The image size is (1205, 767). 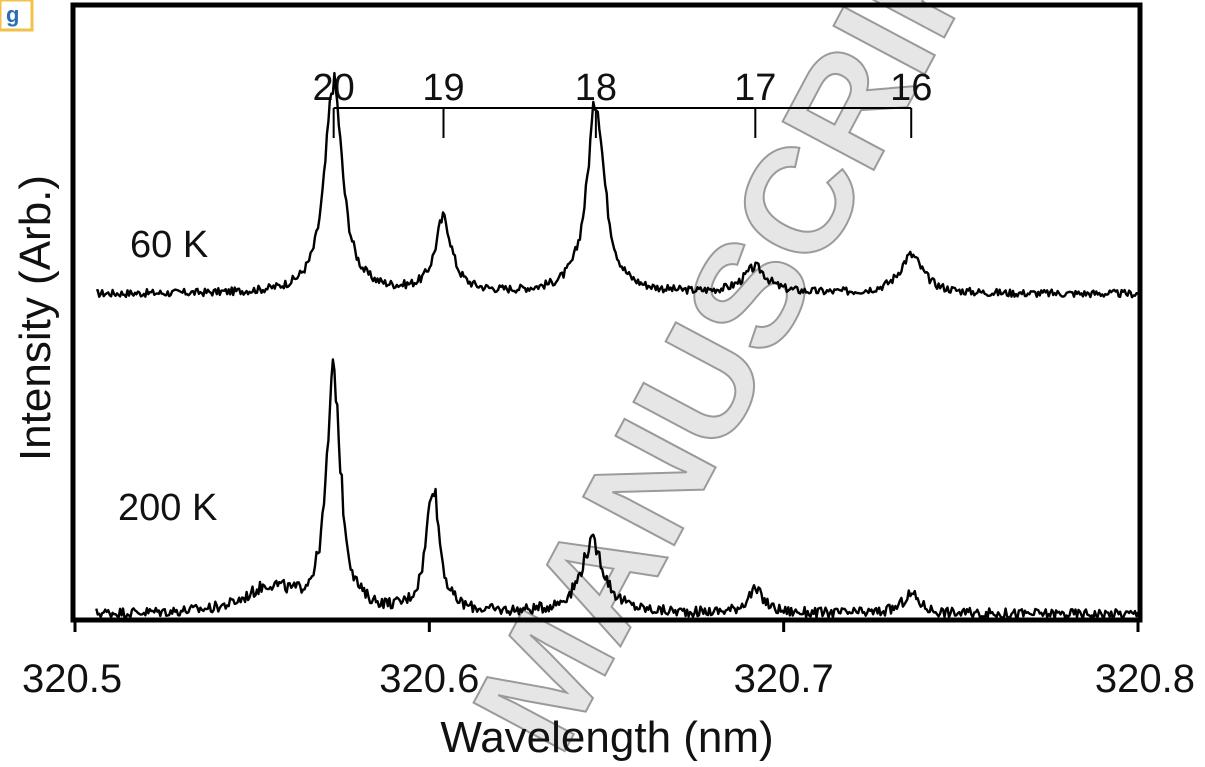 What do you see at coordinates (429, 679) in the screenshot?
I see `x-tick-label: 320.6` at bounding box center [429, 679].